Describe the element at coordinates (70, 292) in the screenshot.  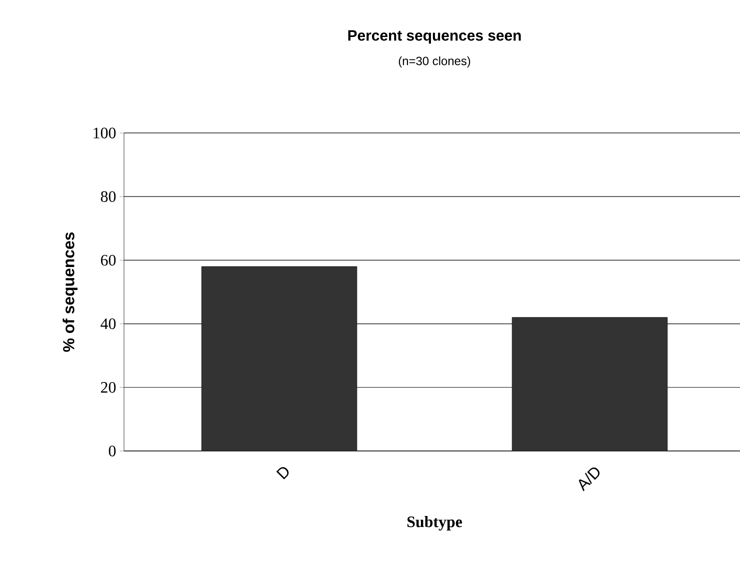
I see `y-axis-title: % of sequences` at that location.